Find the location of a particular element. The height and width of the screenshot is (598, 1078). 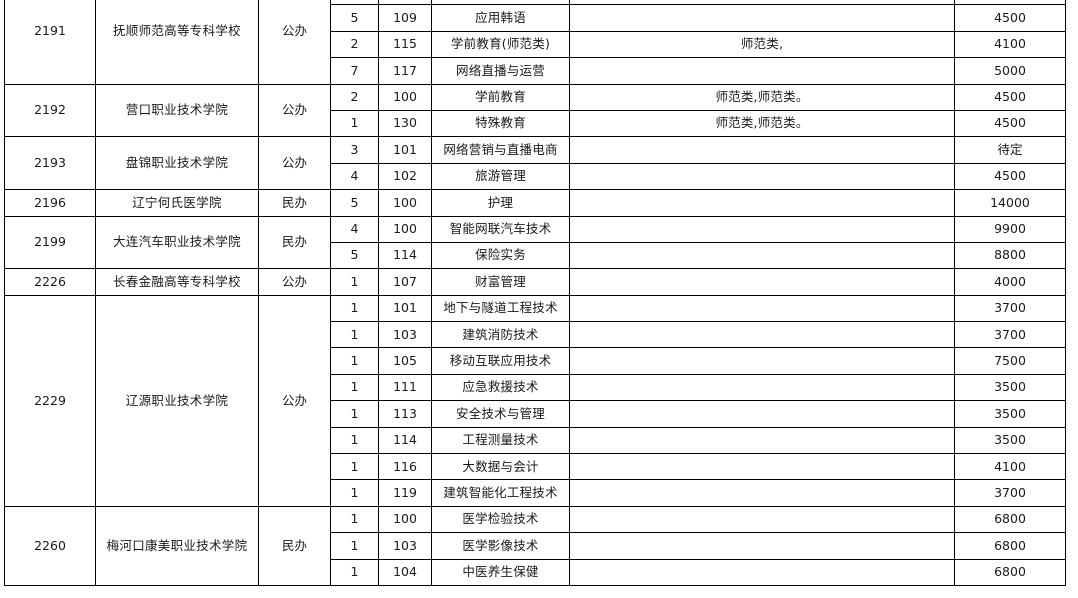

major-code-cell: 113 is located at coordinates (405, 414).